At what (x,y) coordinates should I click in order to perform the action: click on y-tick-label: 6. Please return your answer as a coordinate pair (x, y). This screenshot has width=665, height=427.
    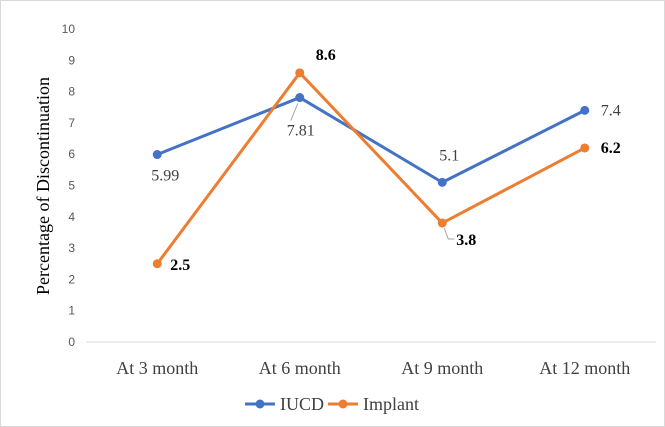
    Looking at the image, I should click on (71, 154).